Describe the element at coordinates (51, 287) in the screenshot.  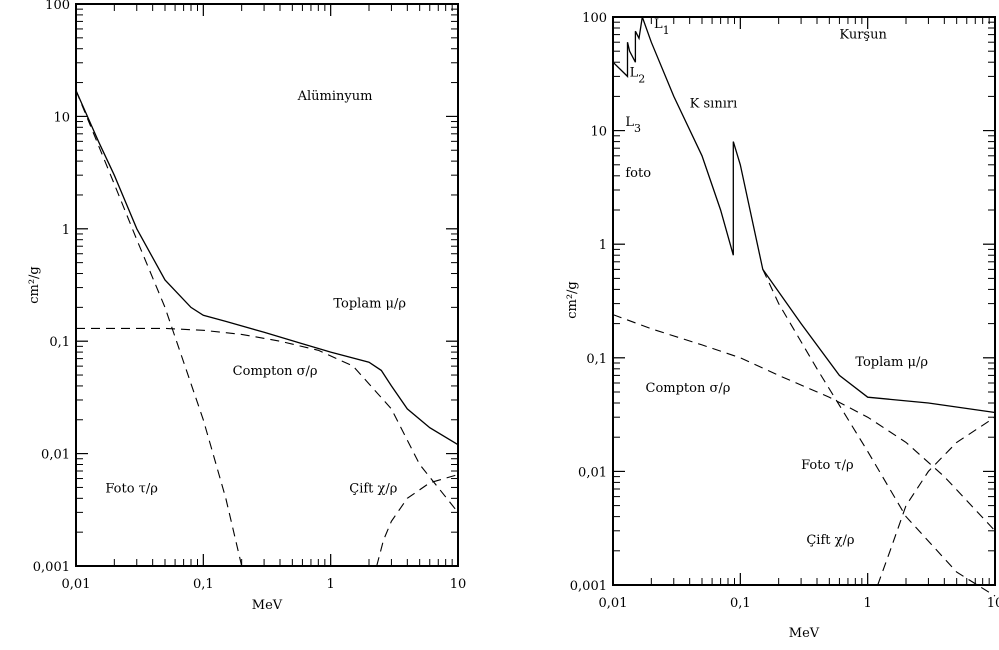
I see `aluminum-y-tick-labels: 0,001 0,01 0,1 1 10 100` at that location.